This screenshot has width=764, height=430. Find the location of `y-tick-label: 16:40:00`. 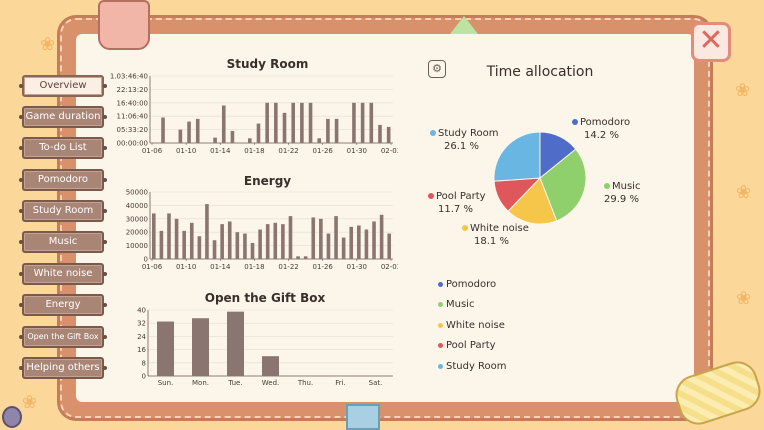

y-tick-label: 16:40:00 is located at coordinates (132, 103).